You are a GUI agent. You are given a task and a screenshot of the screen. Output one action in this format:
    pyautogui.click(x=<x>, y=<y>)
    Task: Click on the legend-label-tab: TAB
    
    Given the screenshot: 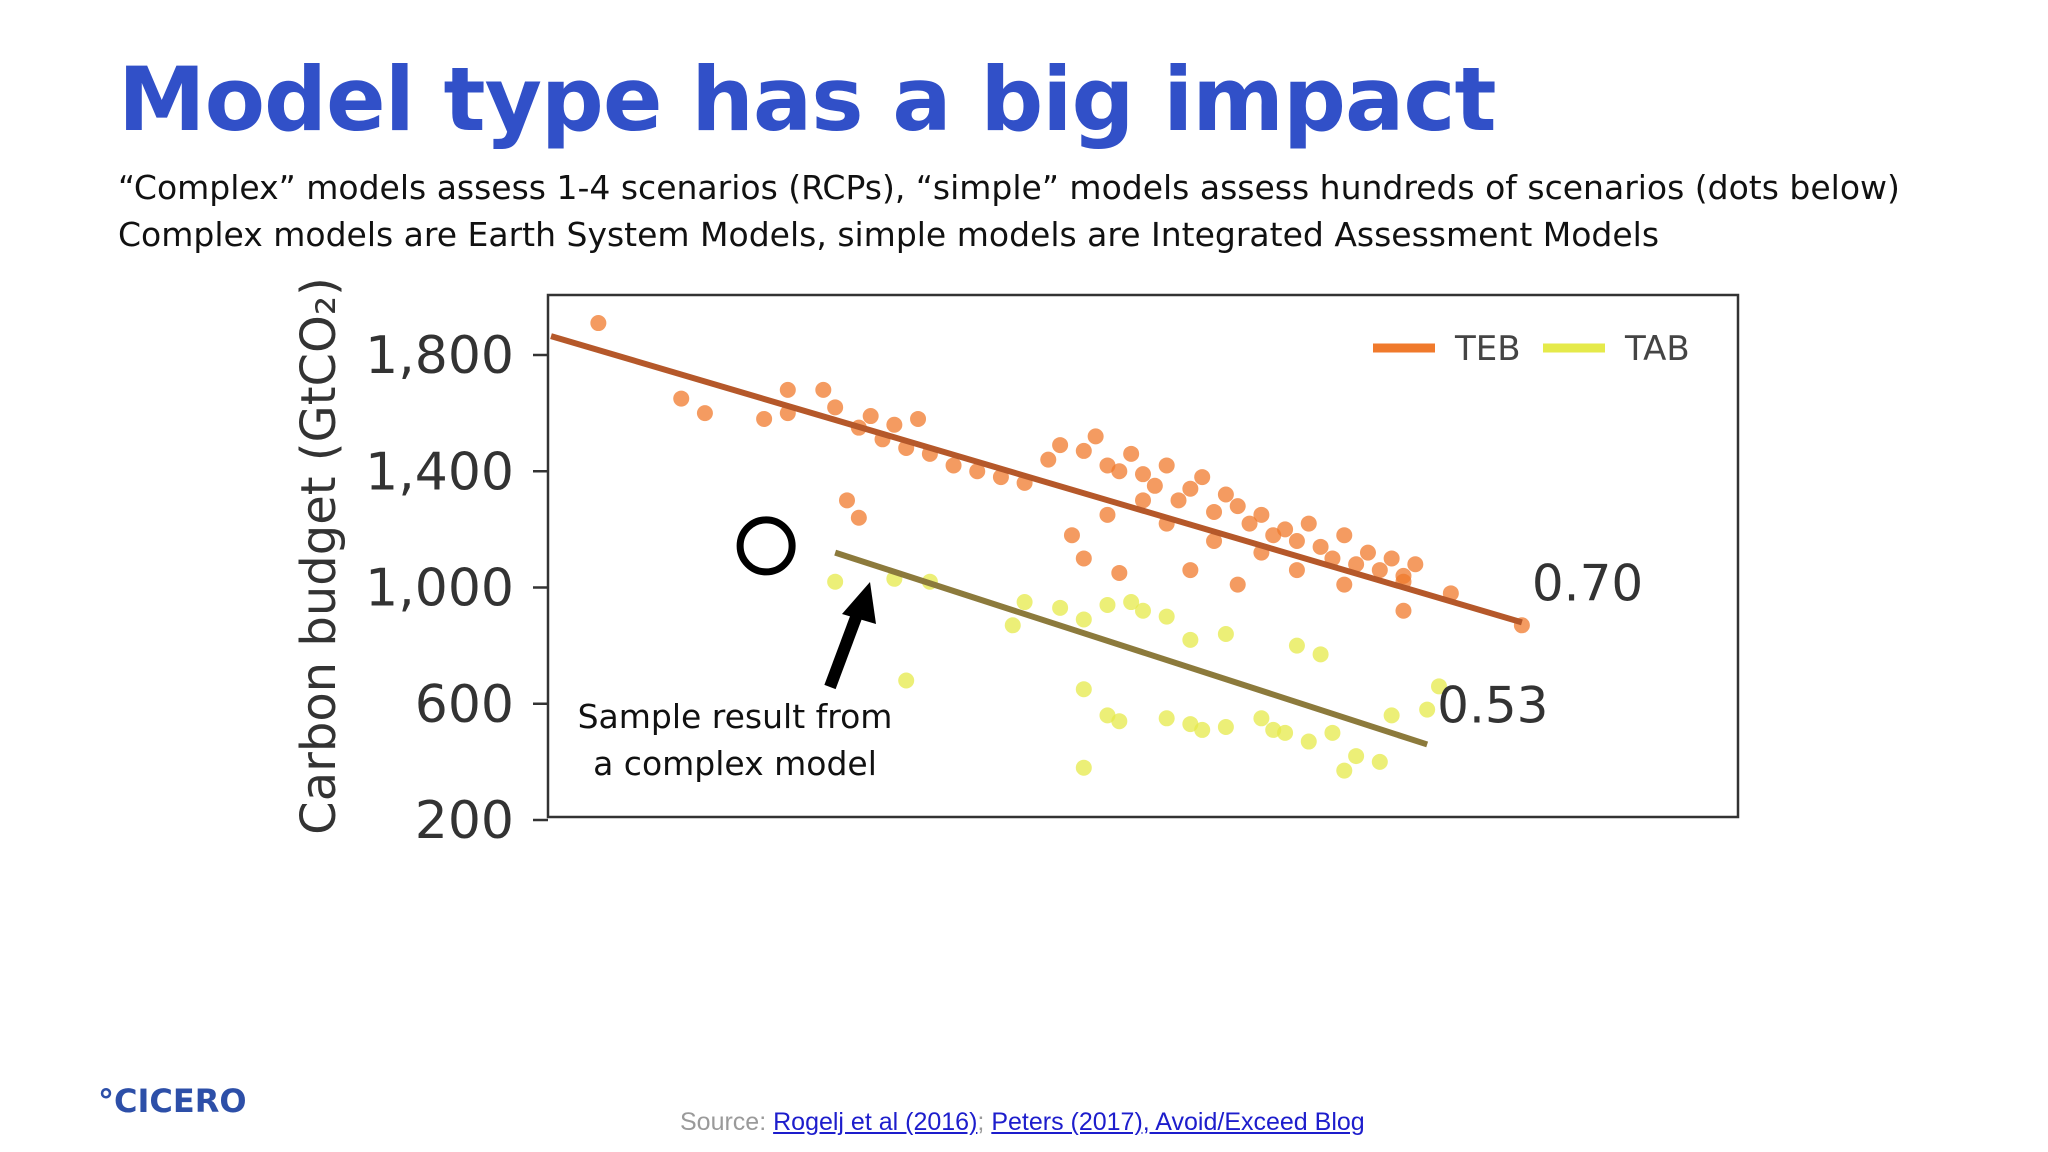 What is the action you would take?
    pyautogui.click(x=1657, y=349)
    